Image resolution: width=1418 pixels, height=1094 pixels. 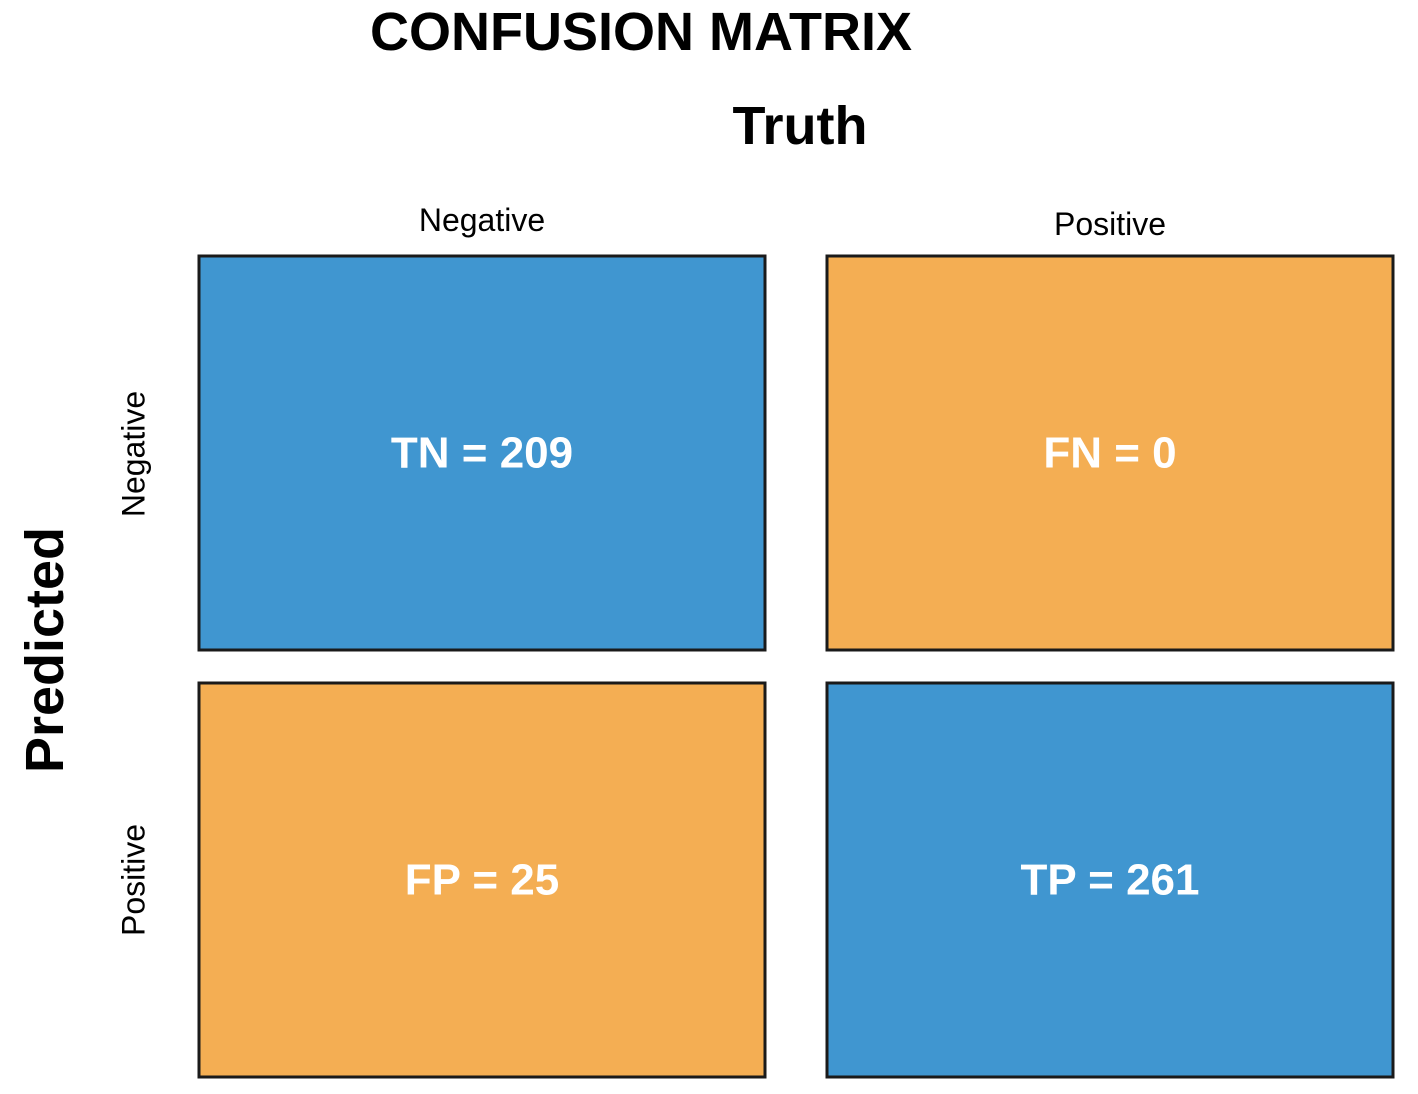 I want to click on cell-label-fn: FN = 0, so click(x=1109, y=453).